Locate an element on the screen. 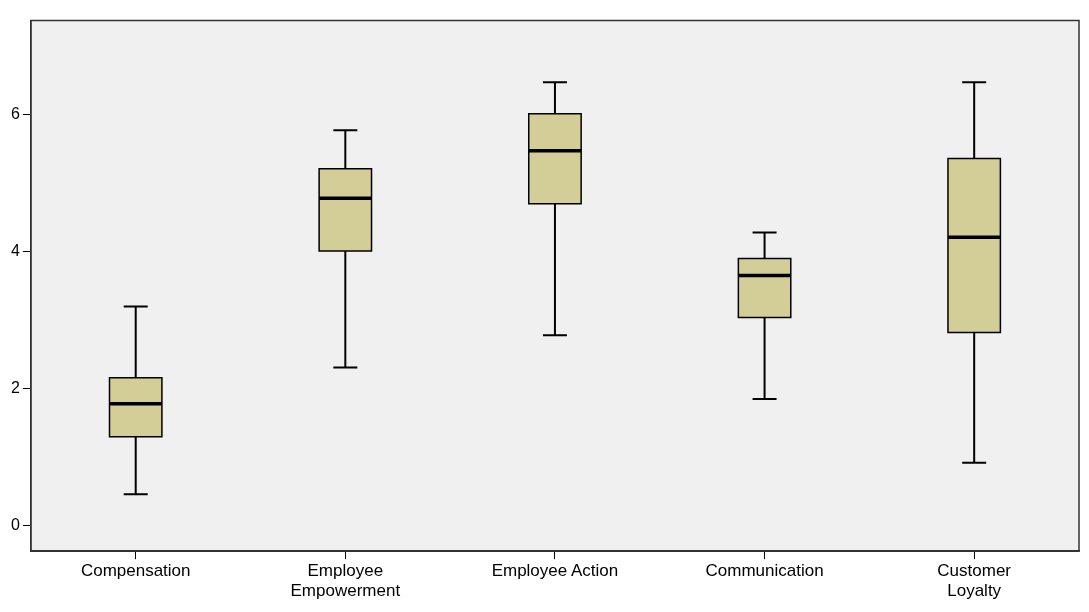 Image resolution: width=1089 pixels, height=612 pixels. x-tick-label: Employee Action is located at coordinates (555, 571).